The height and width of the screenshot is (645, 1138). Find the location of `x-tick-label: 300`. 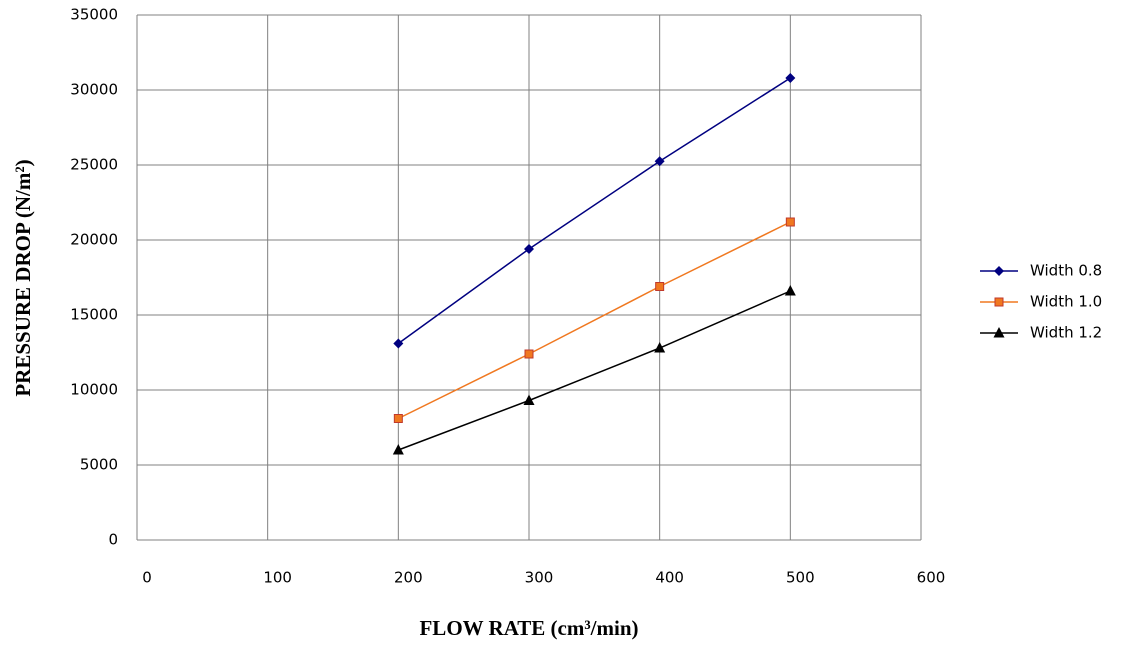

x-tick-label: 300 is located at coordinates (539, 578).